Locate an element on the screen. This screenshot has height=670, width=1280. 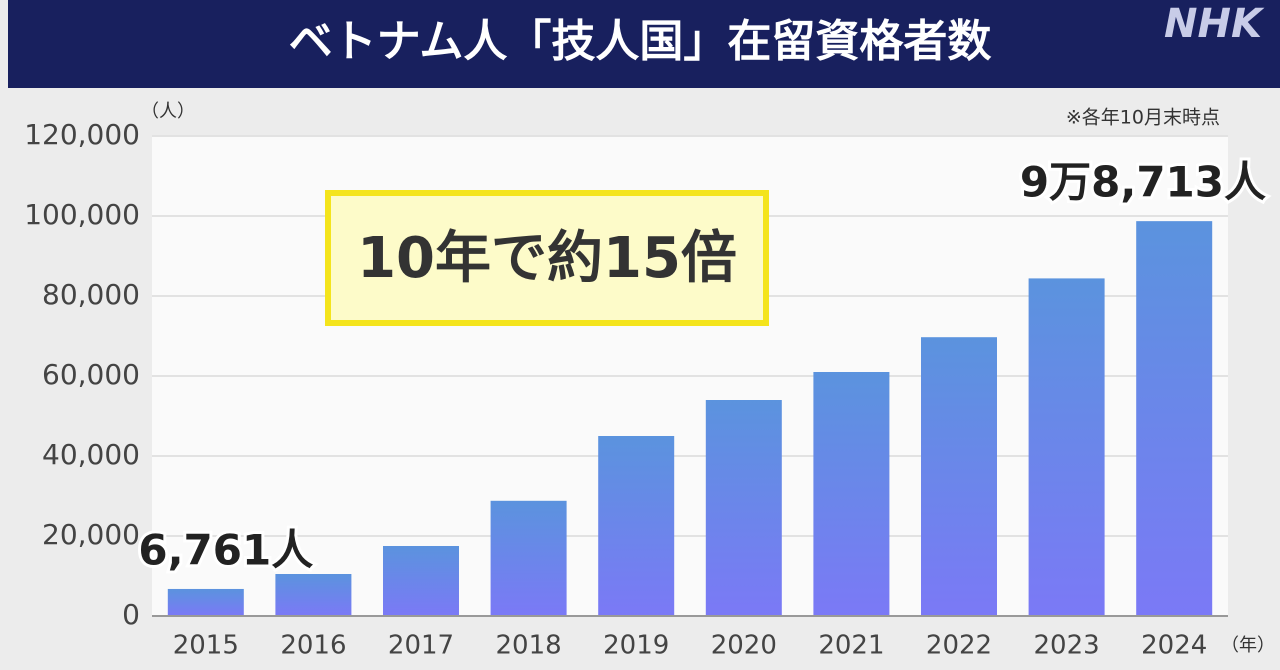
x-tick-label: 2018 is located at coordinates (529, 646).